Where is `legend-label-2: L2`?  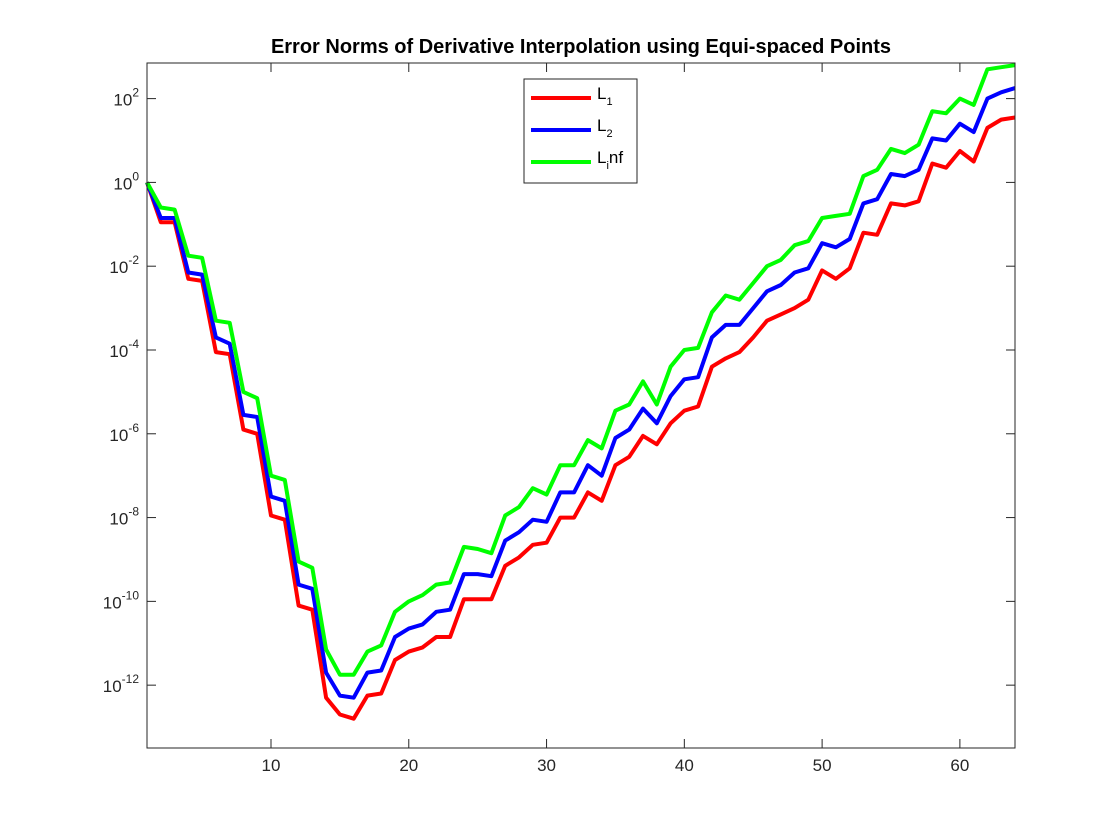 legend-label-2: L2 is located at coordinates (605, 128).